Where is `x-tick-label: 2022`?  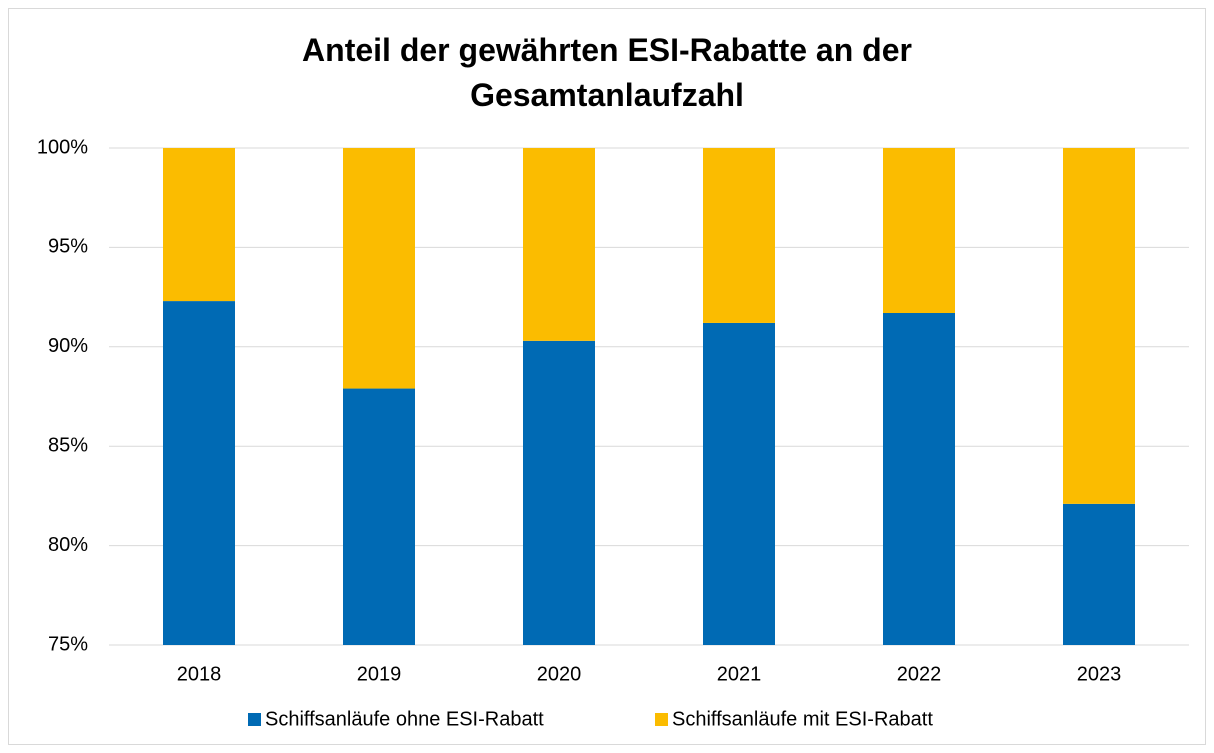 x-tick-label: 2022 is located at coordinates (919, 674).